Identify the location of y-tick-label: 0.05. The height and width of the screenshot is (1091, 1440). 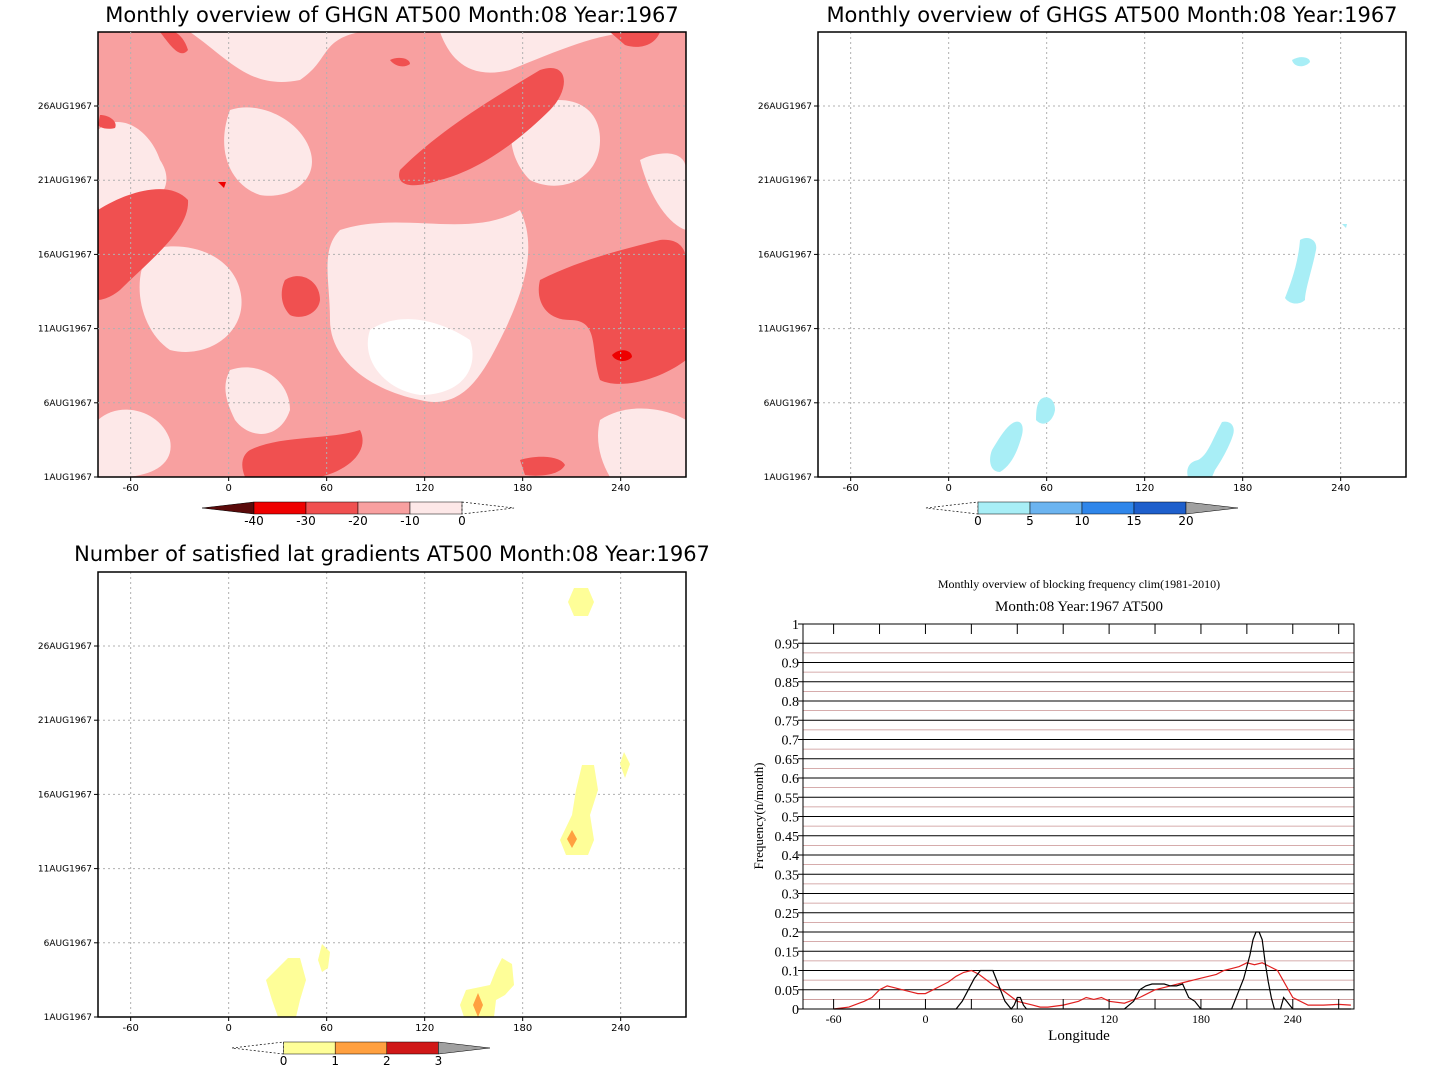
(787, 991).